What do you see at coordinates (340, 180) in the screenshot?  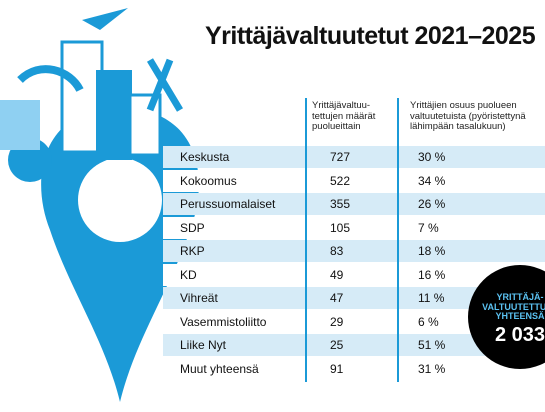 I see `count: 522` at bounding box center [340, 180].